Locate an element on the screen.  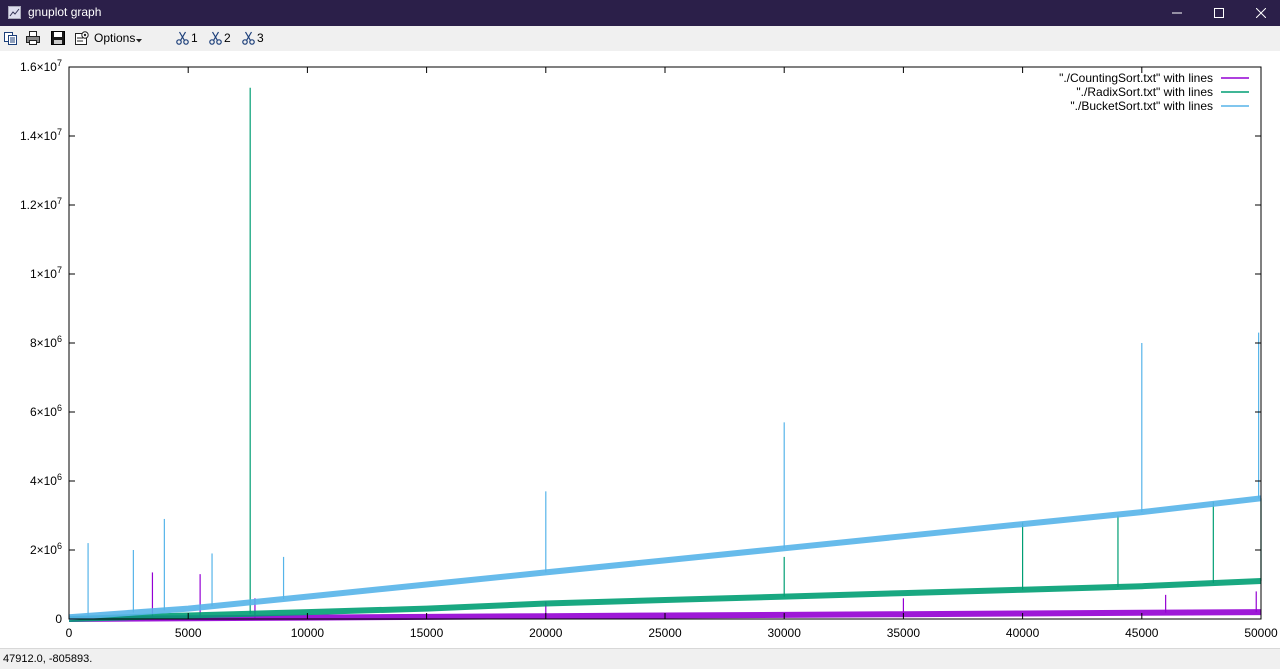
x-tick-label: 5000 is located at coordinates (188, 633).